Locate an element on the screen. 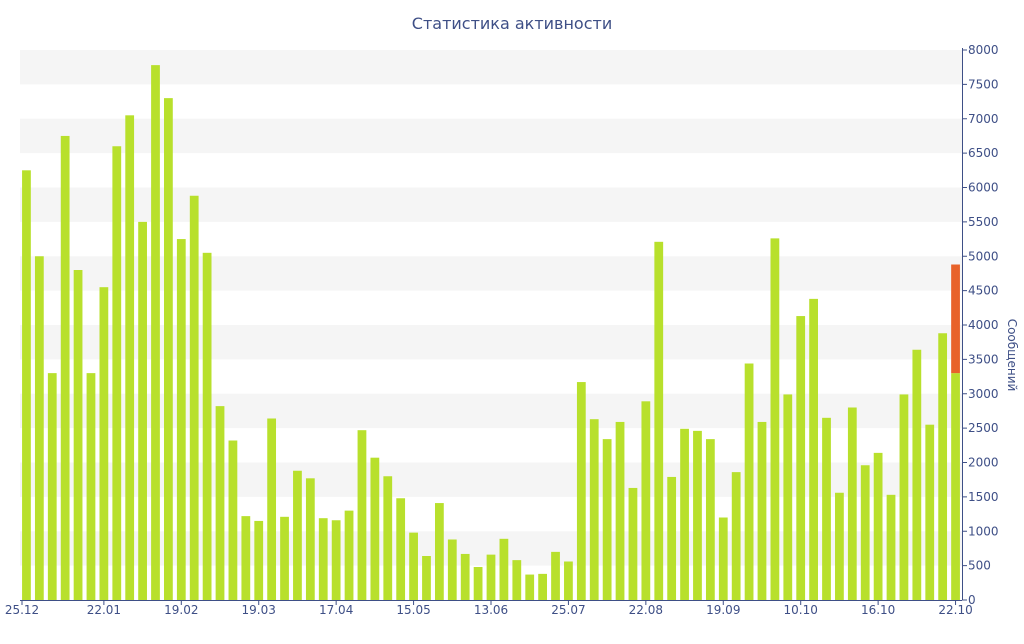 The image size is (1024, 644). y-tick-label: 4500 is located at coordinates (983, 291).